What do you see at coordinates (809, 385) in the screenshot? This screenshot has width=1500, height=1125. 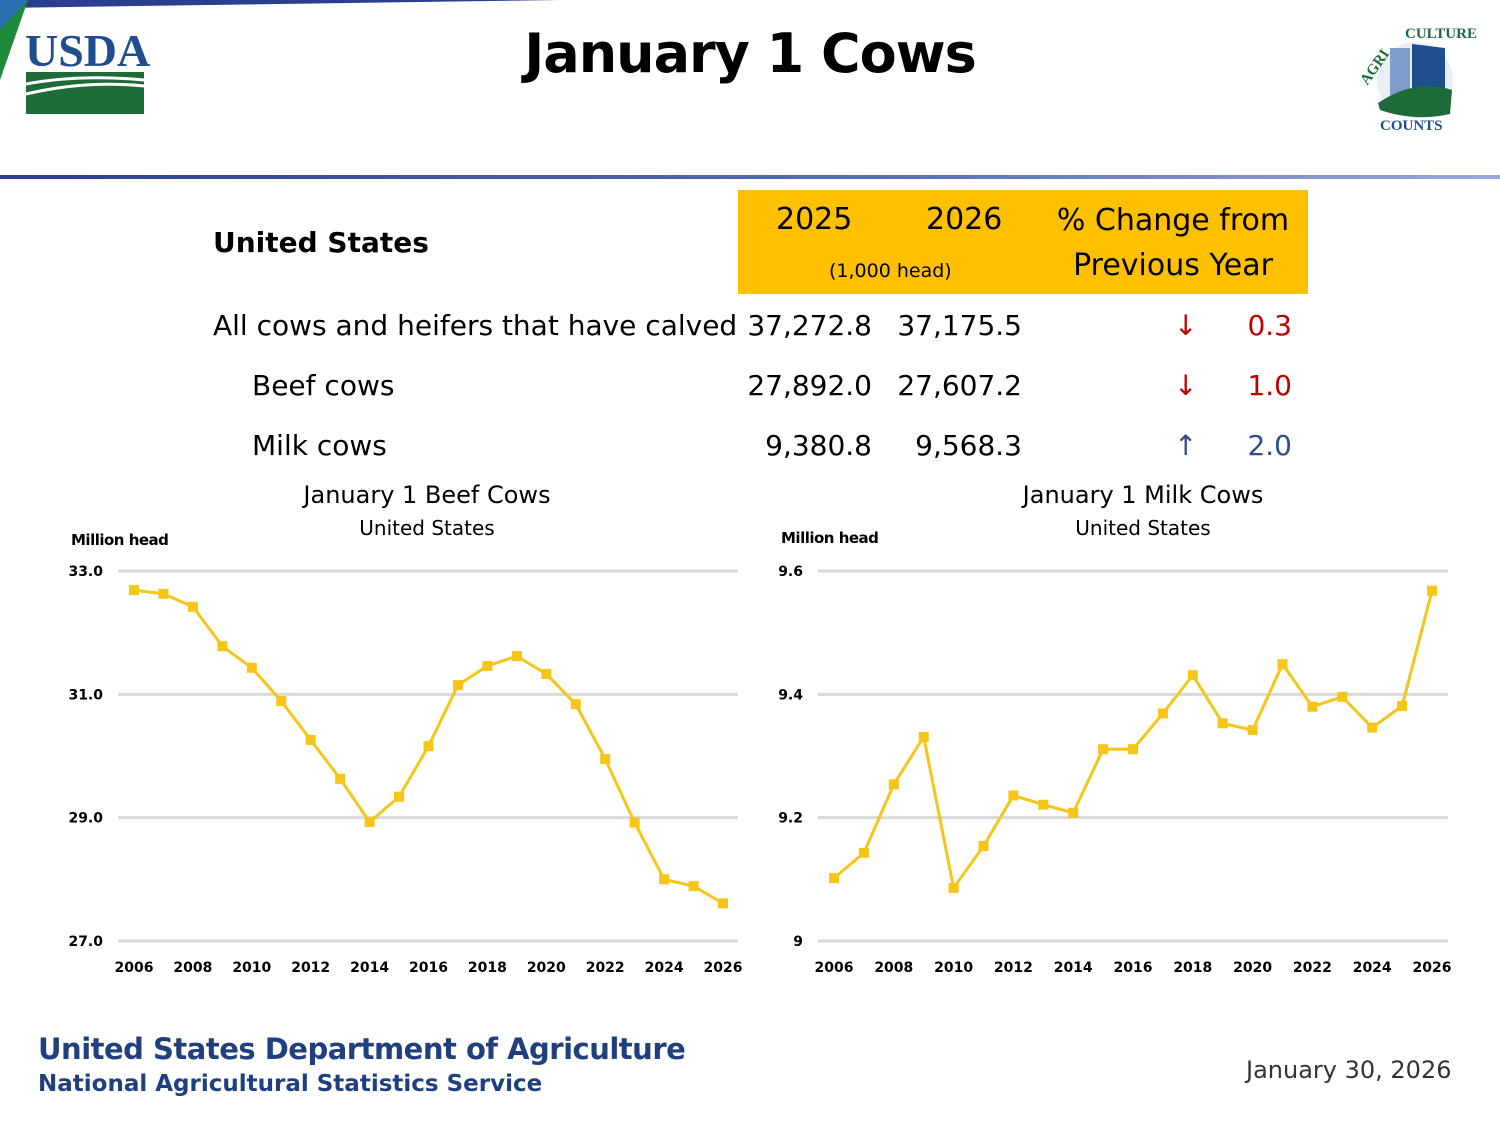 I see `value-2025: 27,892.0` at bounding box center [809, 385].